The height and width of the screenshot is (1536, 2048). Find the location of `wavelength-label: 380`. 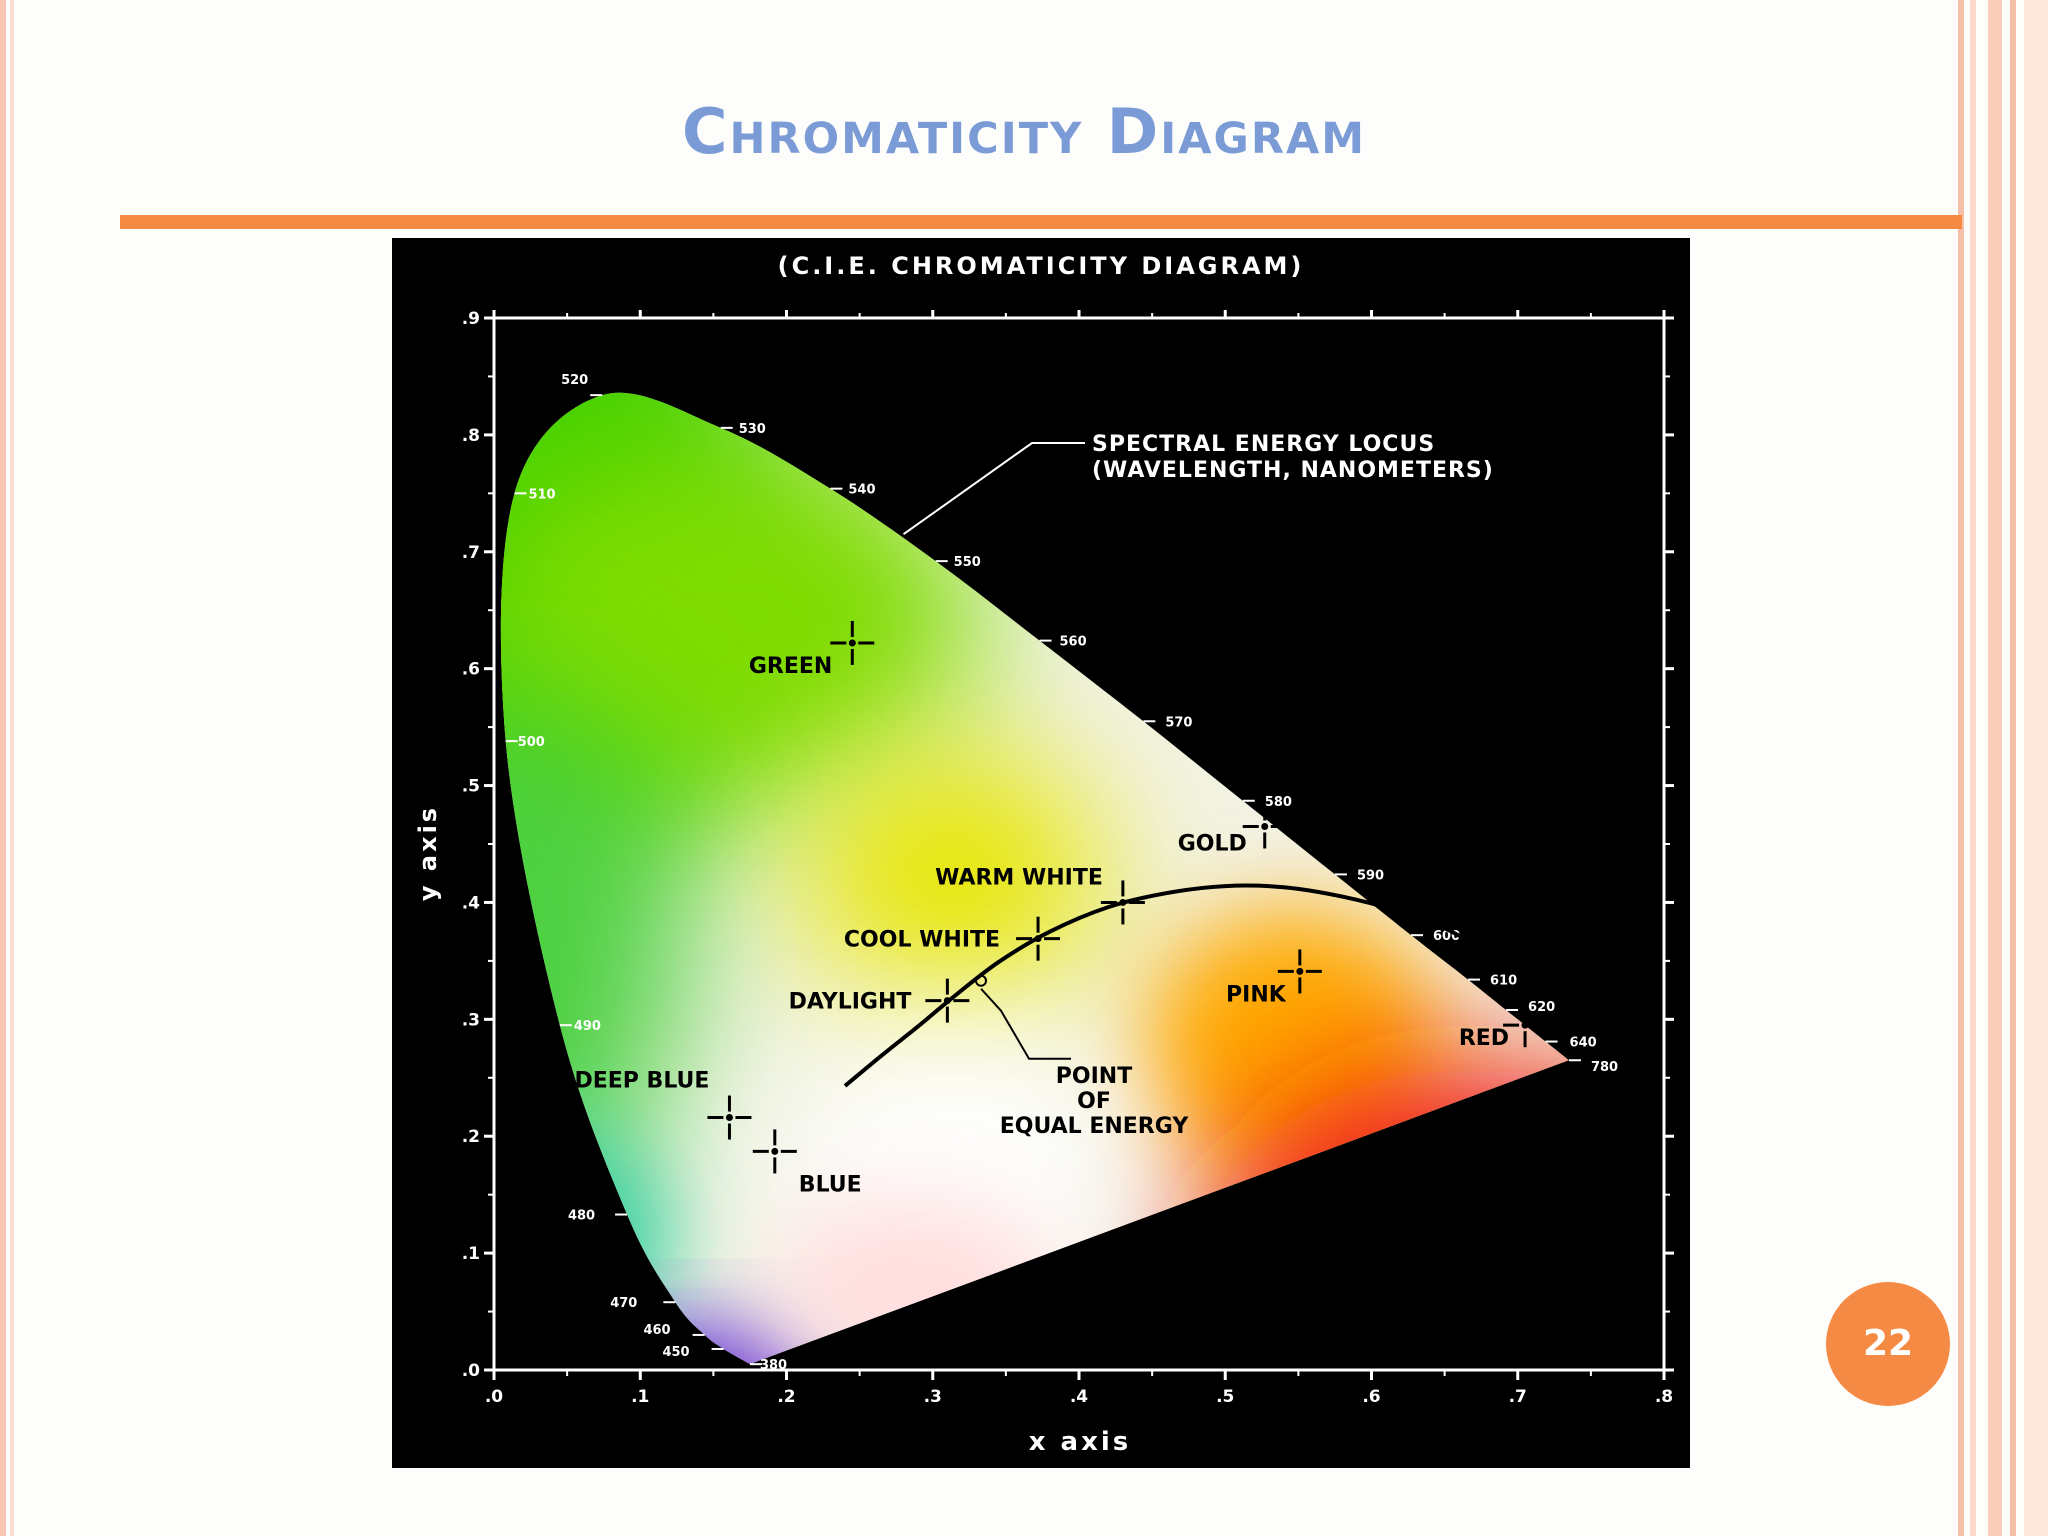

wavelength-label: 380 is located at coordinates (773, 1365).